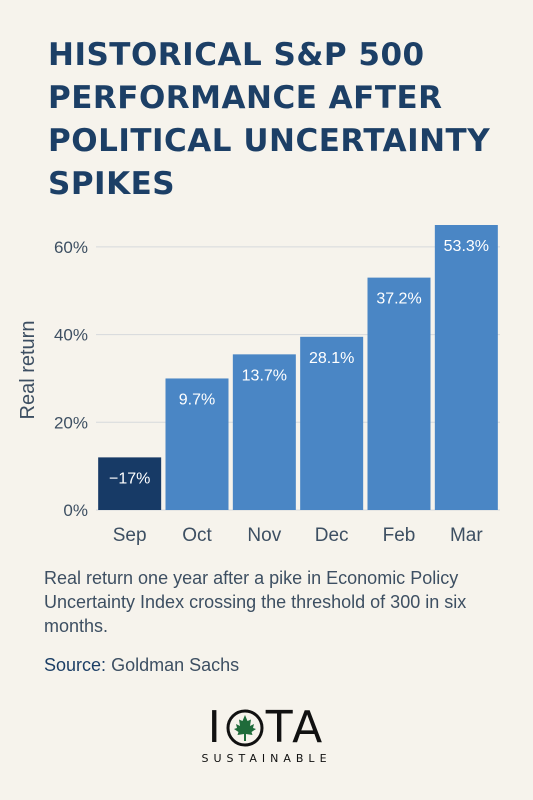 Image resolution: width=533 pixels, height=800 pixels. What do you see at coordinates (466, 367) in the screenshot?
I see `bar-mar` at bounding box center [466, 367].